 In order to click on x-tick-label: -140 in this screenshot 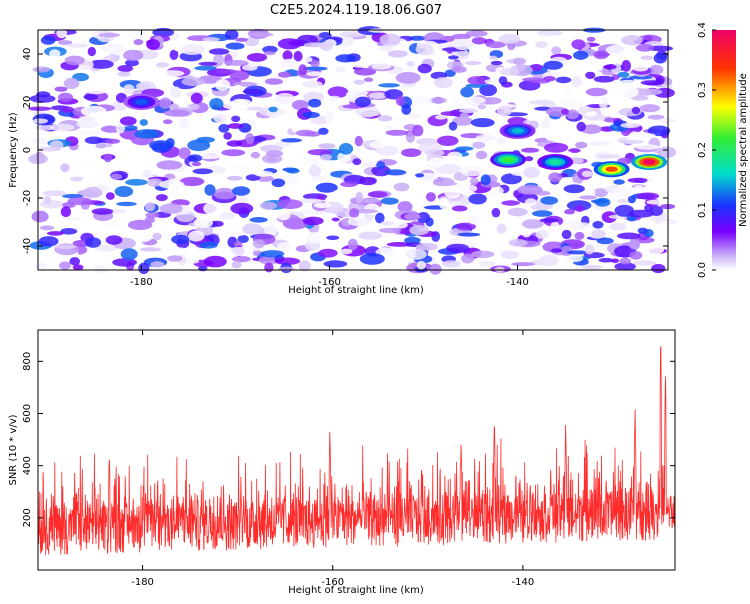, I will do `click(517, 282)`.